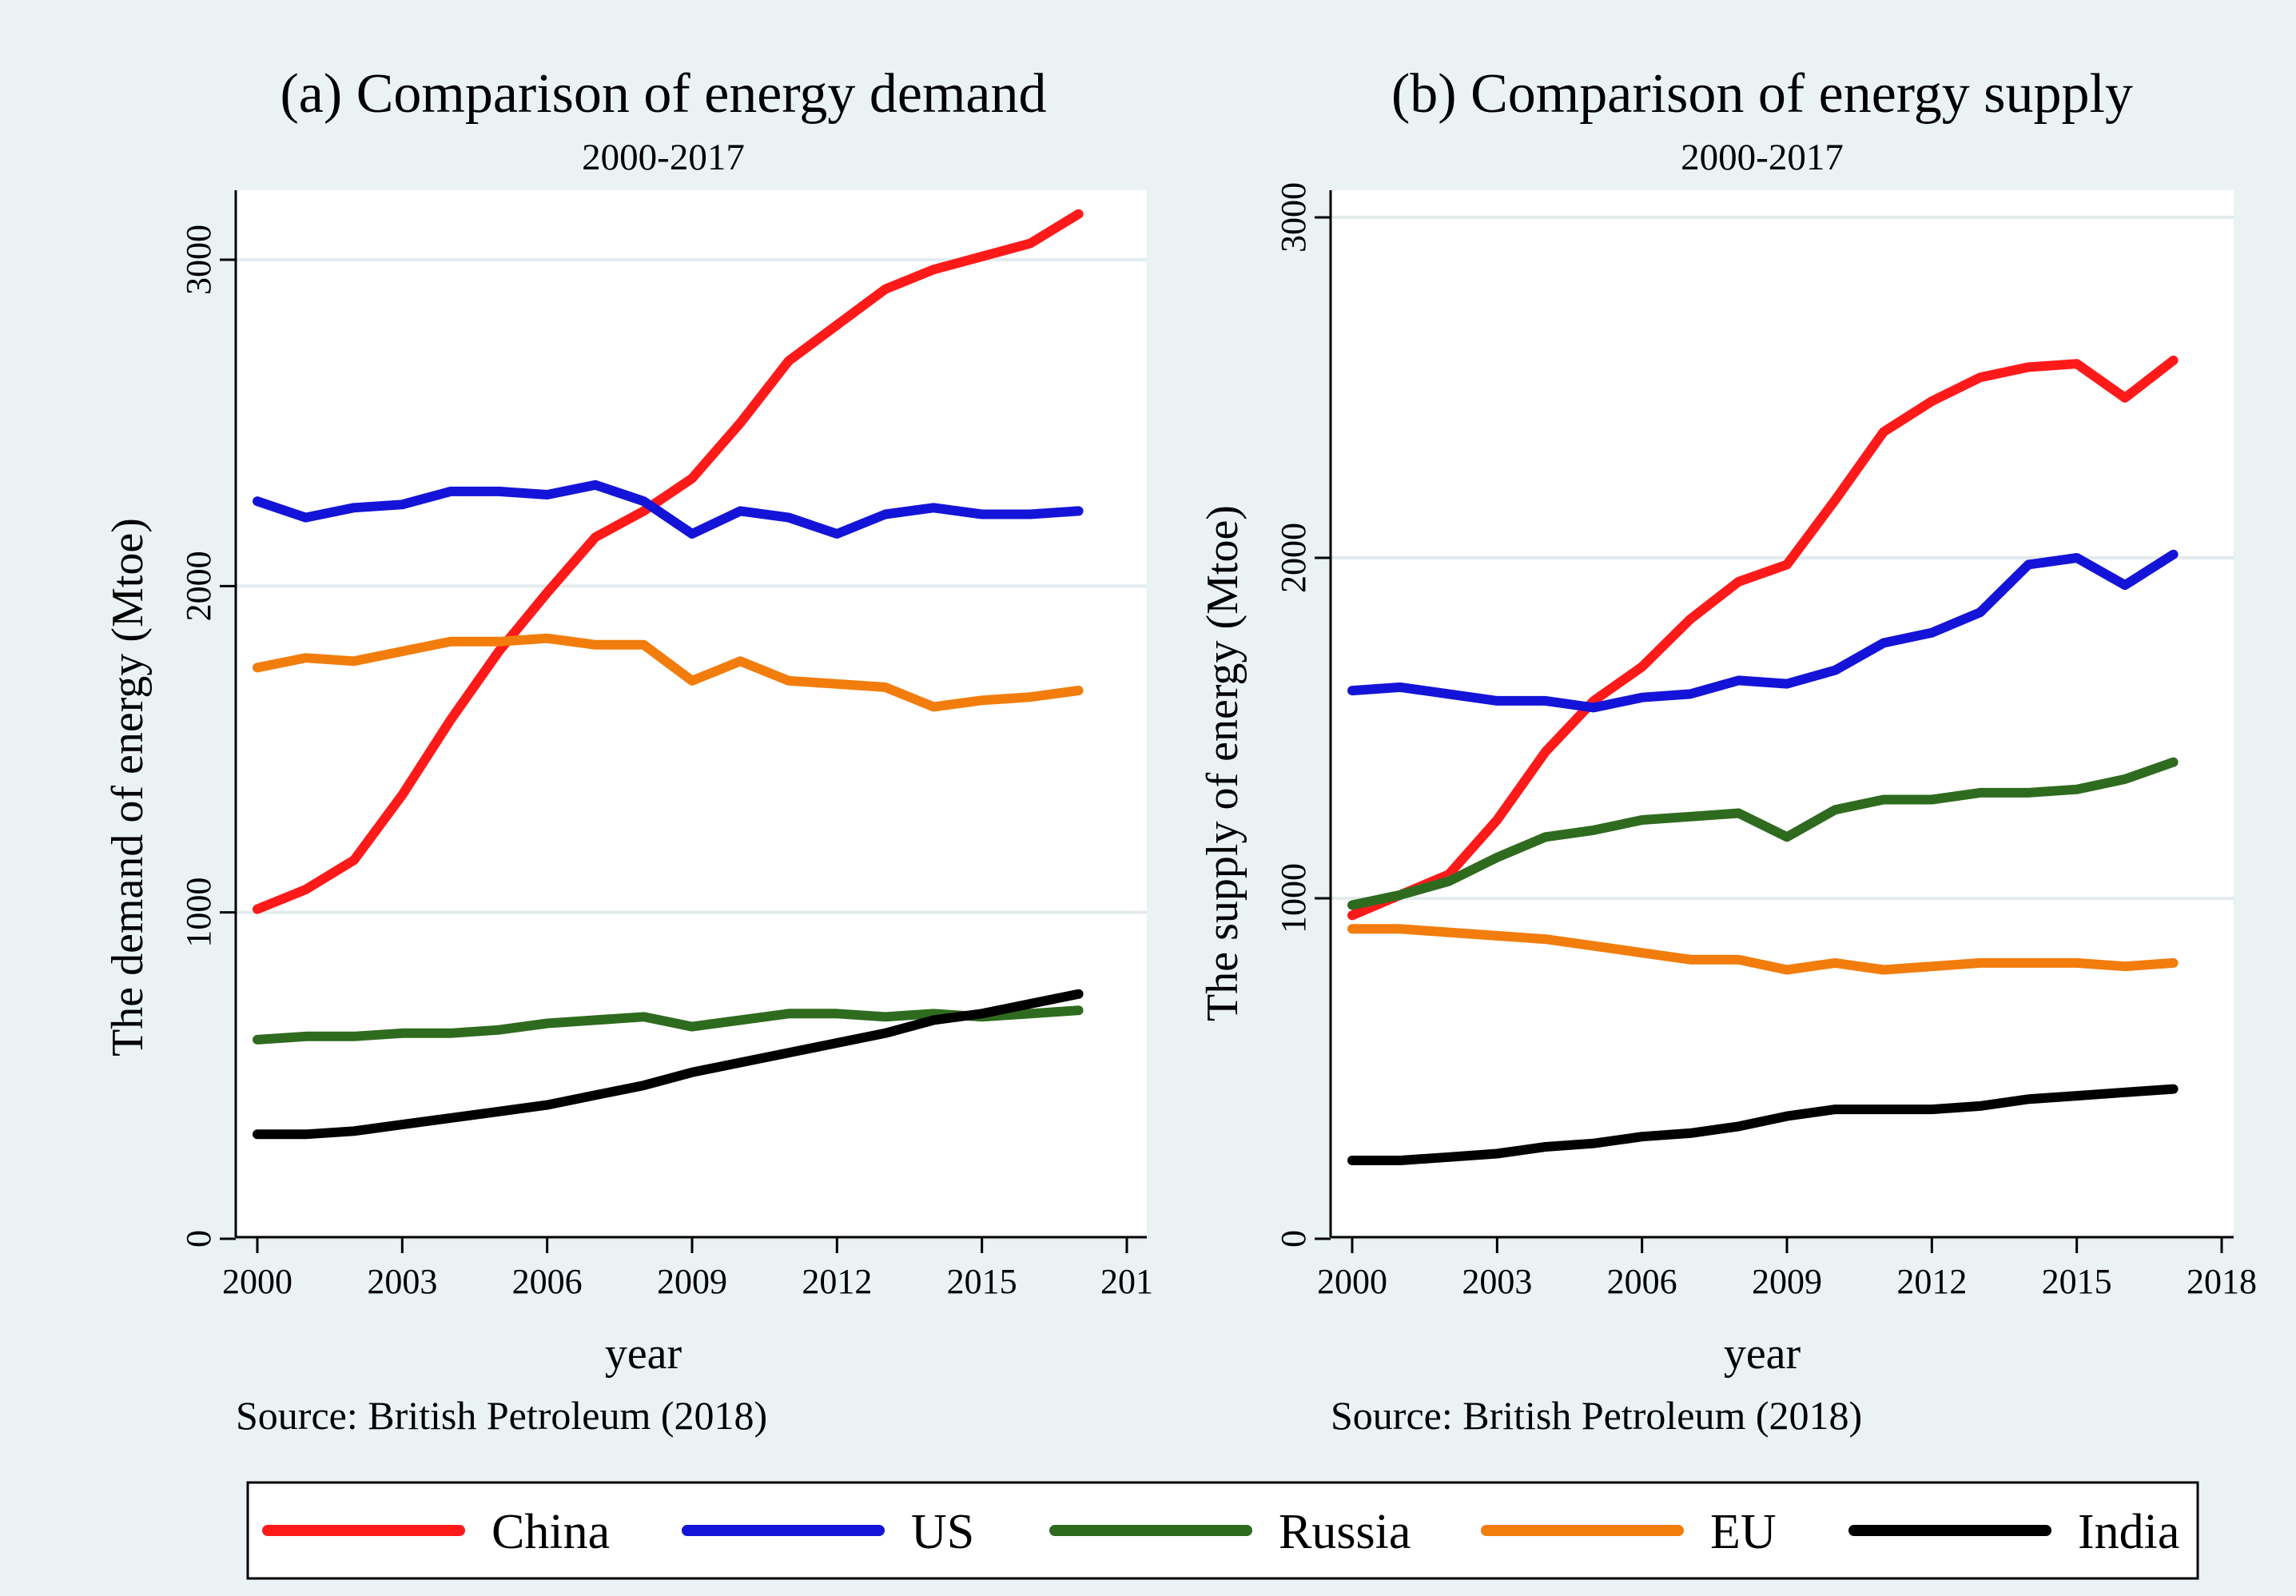 This screenshot has height=1596, width=2296. What do you see at coordinates (547, 1281) in the screenshot?
I see `demand-x-tick-label-2006: 2006` at bounding box center [547, 1281].